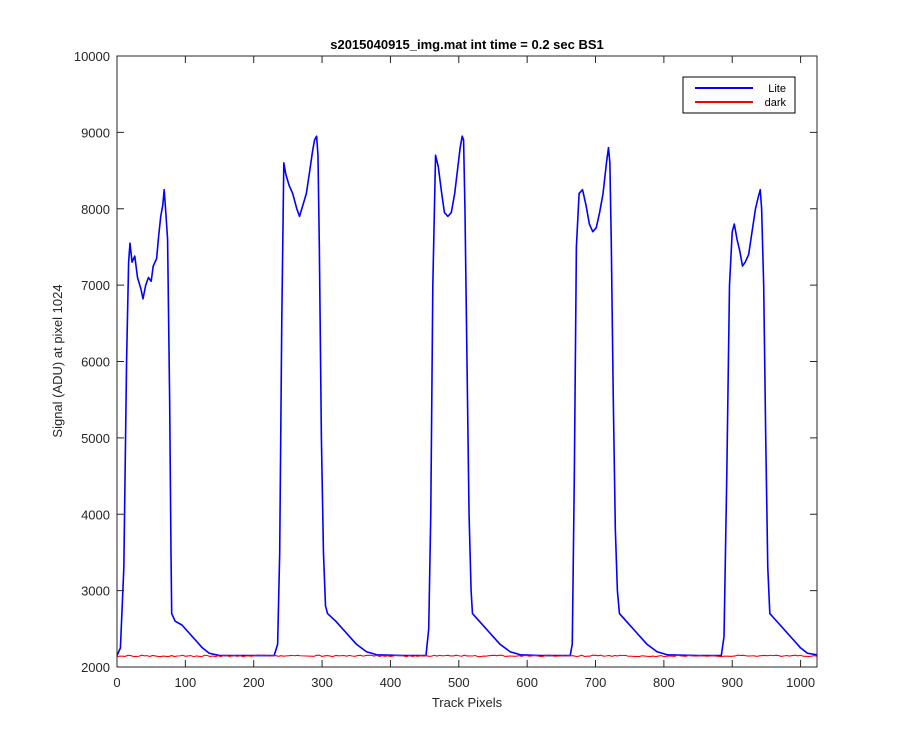  I want to click on y-tick-label: 5000, so click(95, 438).